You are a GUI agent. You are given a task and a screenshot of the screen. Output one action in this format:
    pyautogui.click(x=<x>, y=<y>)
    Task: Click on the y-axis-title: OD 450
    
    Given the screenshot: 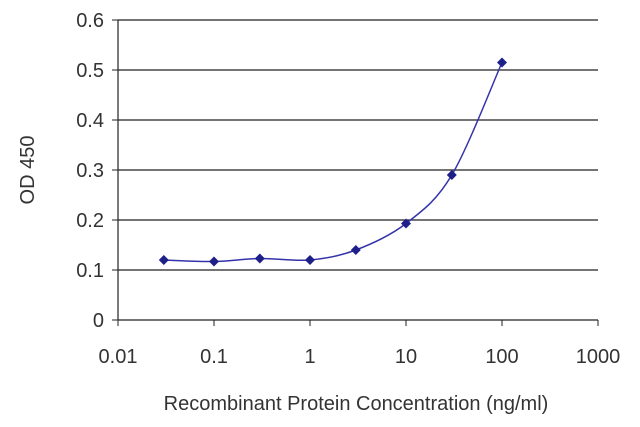 What is the action you would take?
    pyautogui.click(x=28, y=170)
    